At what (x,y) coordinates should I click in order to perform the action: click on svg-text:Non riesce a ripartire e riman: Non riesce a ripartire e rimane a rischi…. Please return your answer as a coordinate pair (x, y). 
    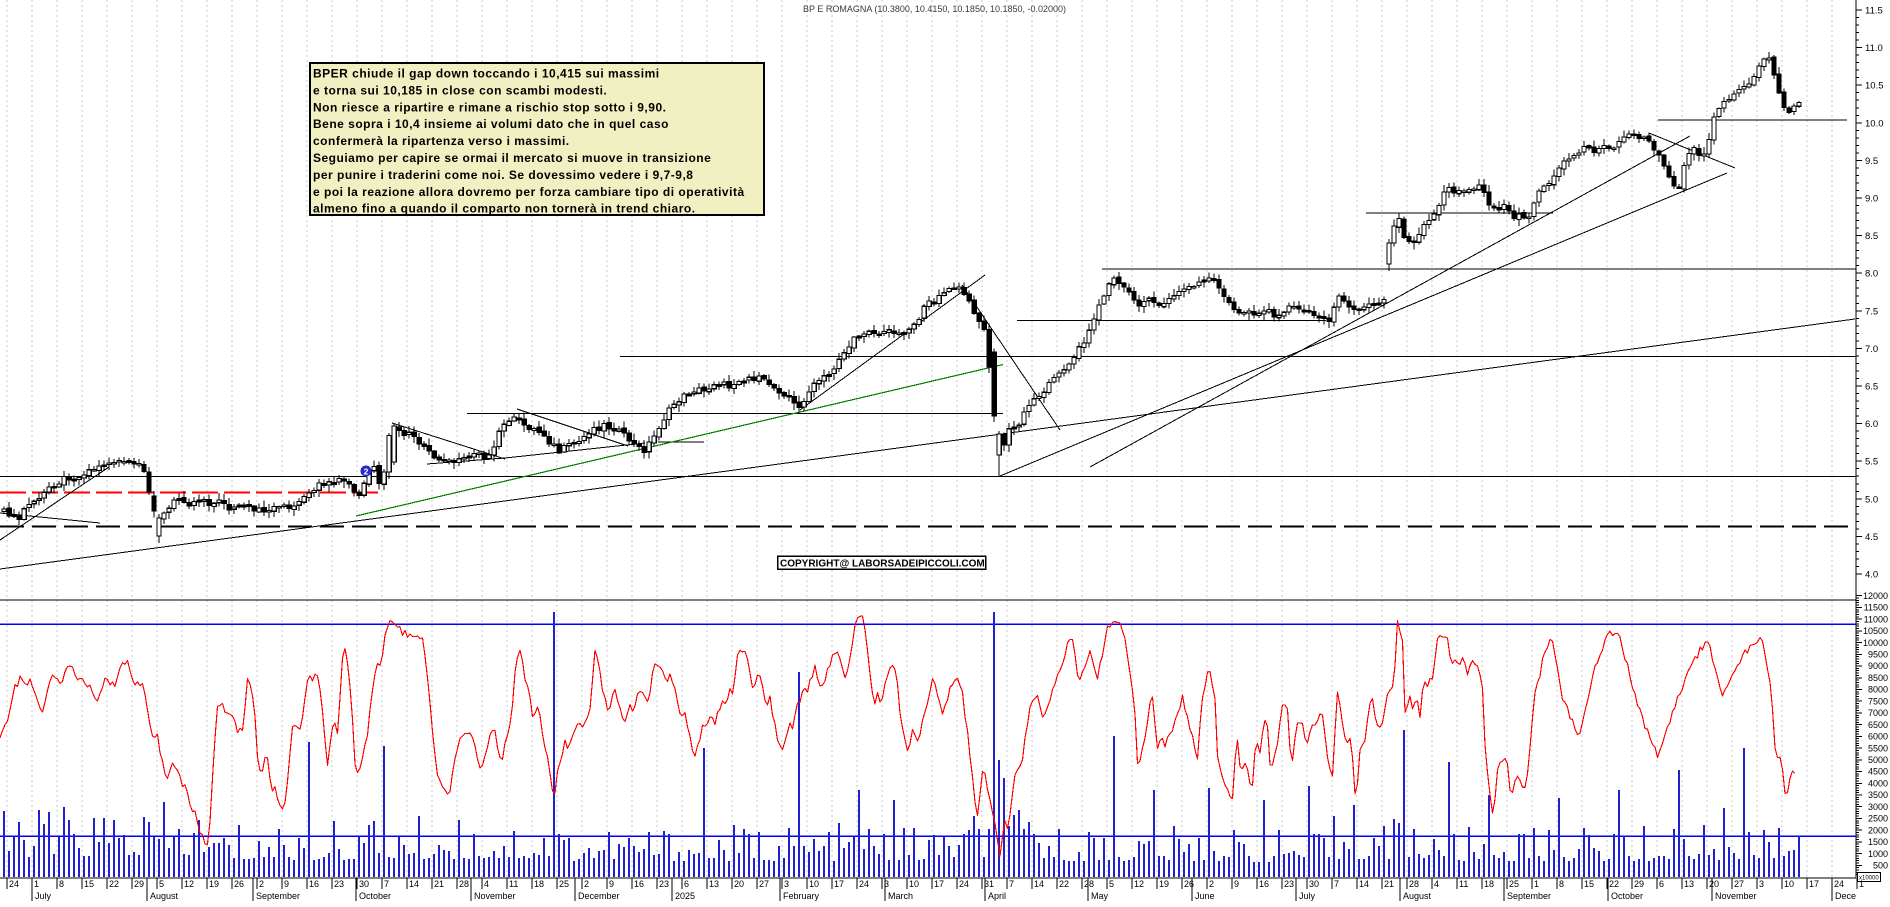
    Looking at the image, I should click on (489, 107).